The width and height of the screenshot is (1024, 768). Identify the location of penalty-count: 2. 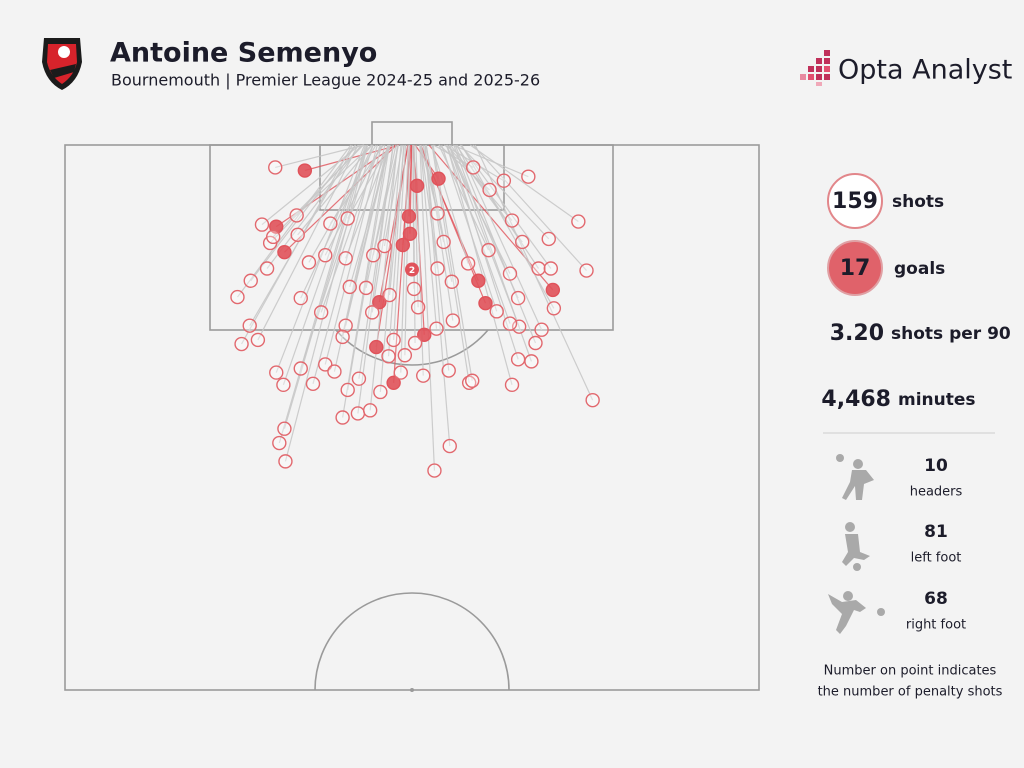
(412, 271).